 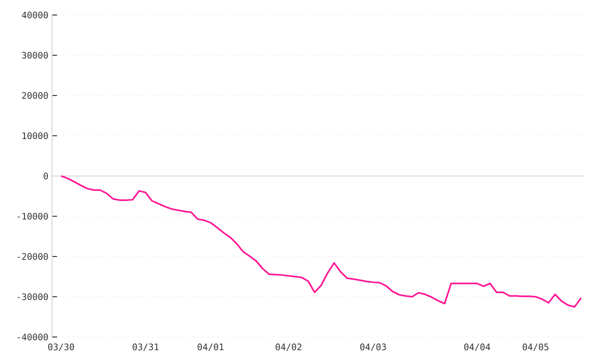 What do you see at coordinates (35, 15) in the screenshot?
I see `y-tick-label: 40000` at bounding box center [35, 15].